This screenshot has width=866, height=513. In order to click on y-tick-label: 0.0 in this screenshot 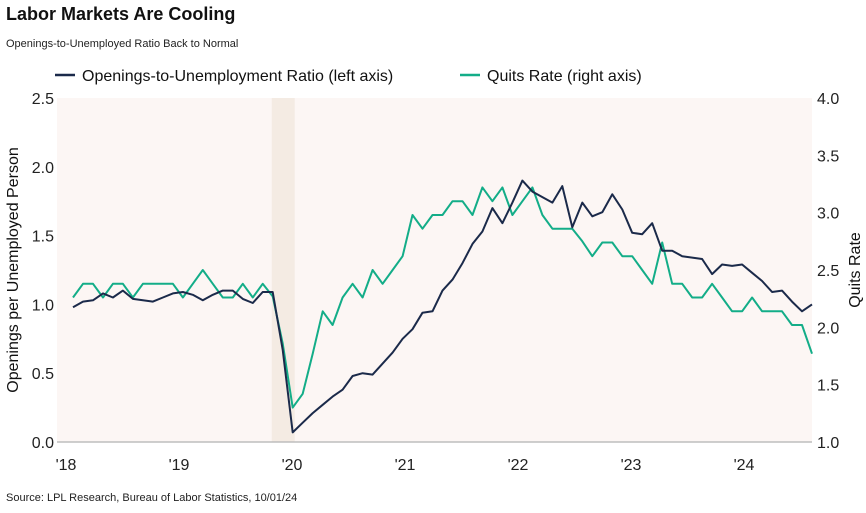, I will do `click(43, 443)`.